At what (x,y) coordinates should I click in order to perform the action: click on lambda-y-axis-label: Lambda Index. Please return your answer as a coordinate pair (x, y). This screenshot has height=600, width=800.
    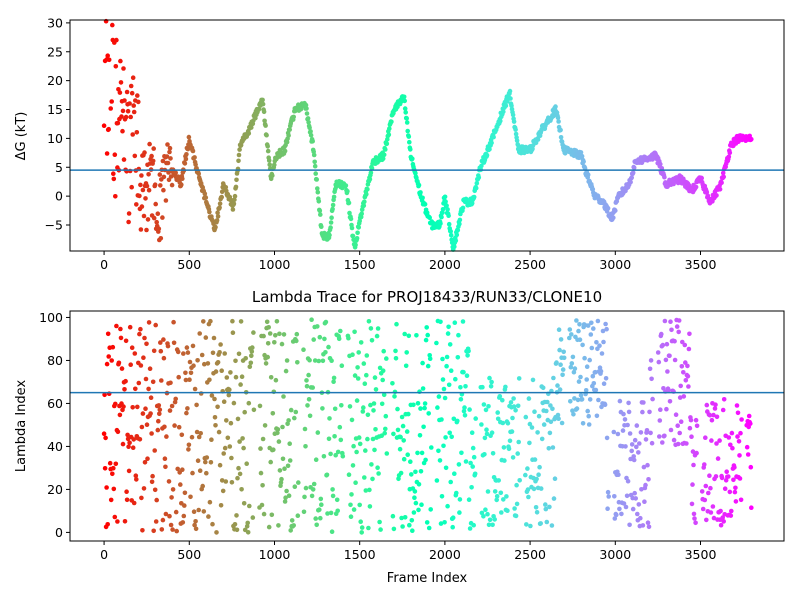
    Looking at the image, I should click on (21, 426).